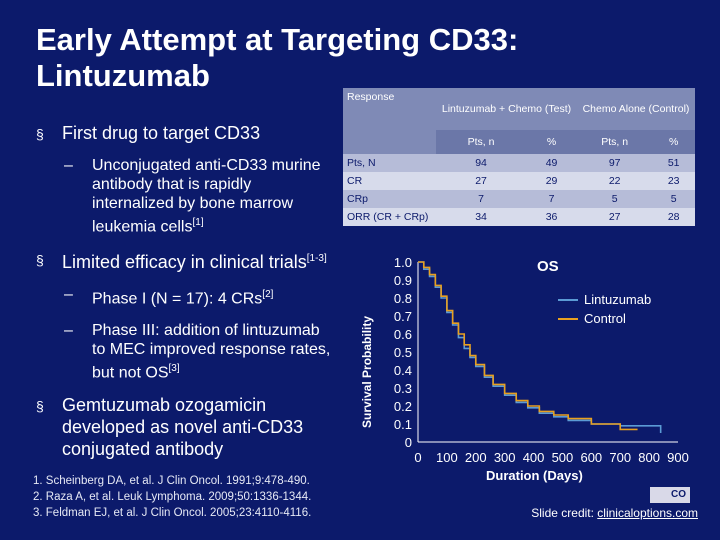 The width and height of the screenshot is (720, 540). I want to click on table-row: ORR (CR + CRp) 34 36 27 28, so click(519, 217).